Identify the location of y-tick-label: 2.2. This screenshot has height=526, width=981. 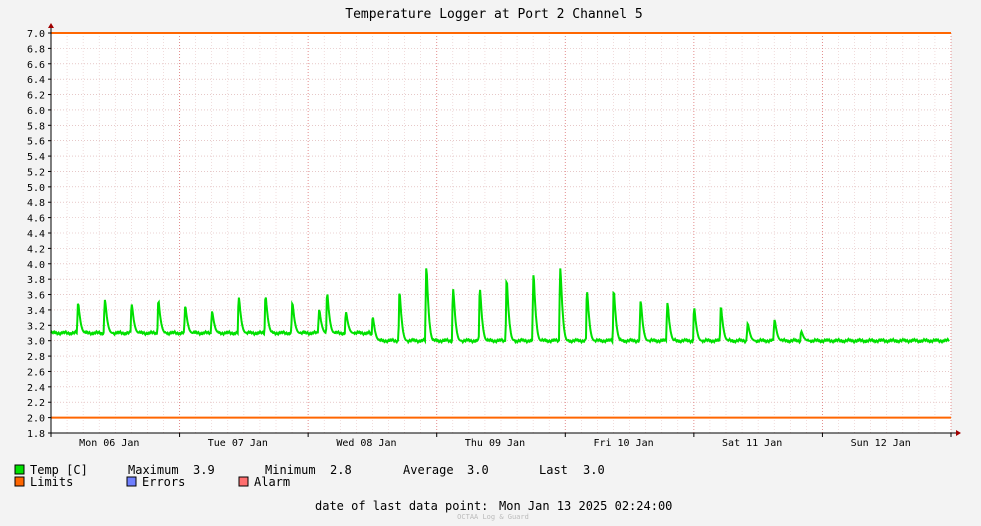
(36, 403).